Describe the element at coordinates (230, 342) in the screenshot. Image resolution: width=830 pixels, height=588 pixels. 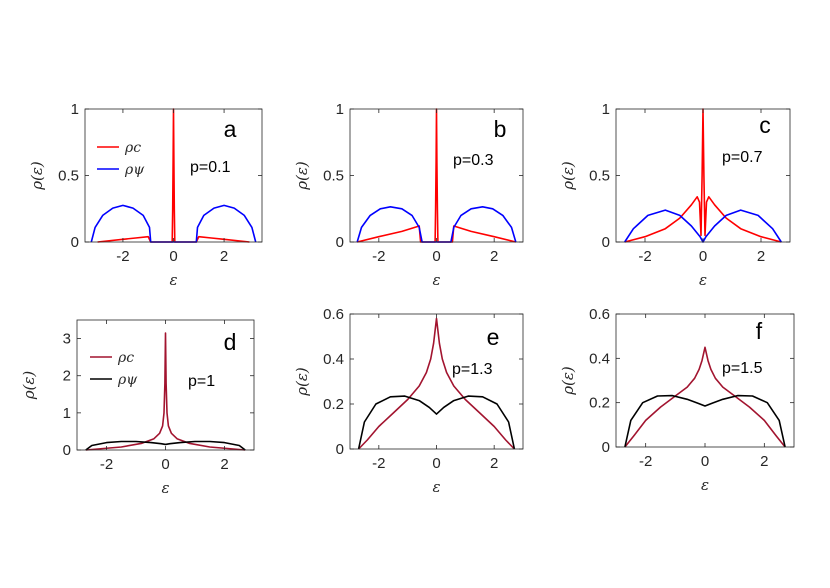
I see `panel-letter: d` at that location.